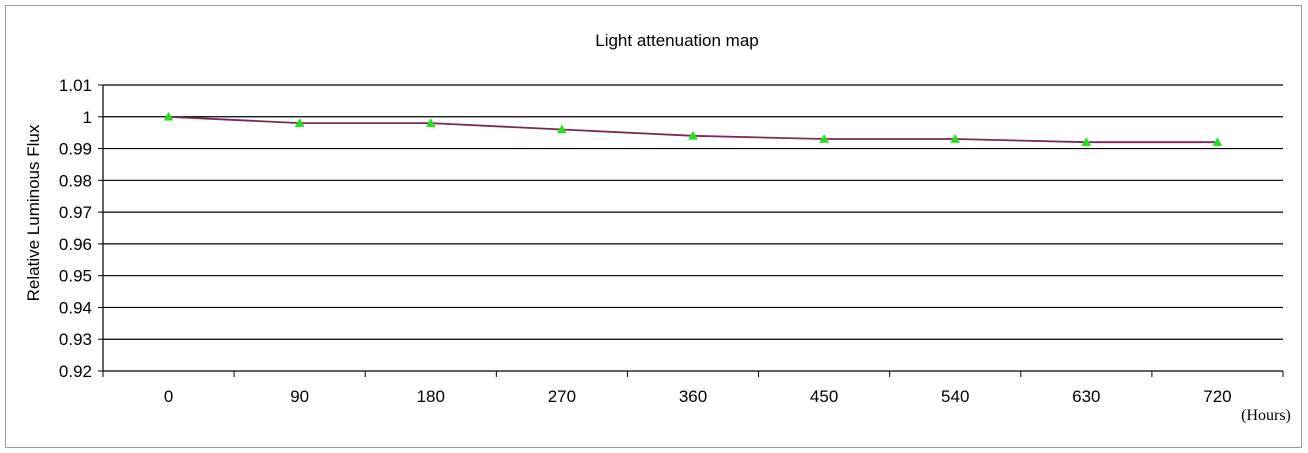  I want to click on y-tick-label: 1, so click(87, 117).